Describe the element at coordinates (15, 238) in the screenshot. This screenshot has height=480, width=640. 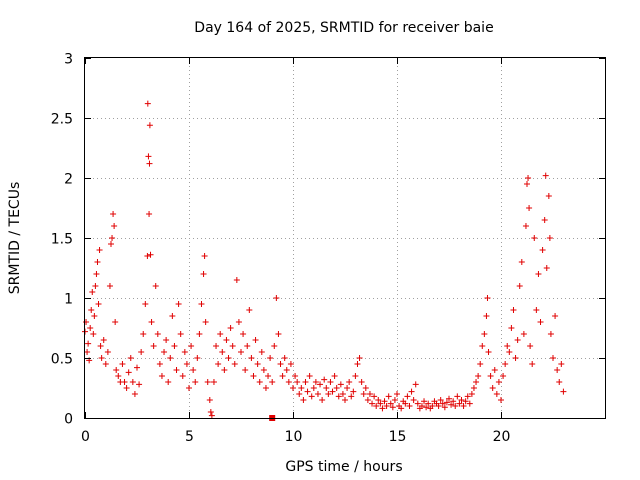
I see `y-axis-label: SRMTID / TECUs` at that location.